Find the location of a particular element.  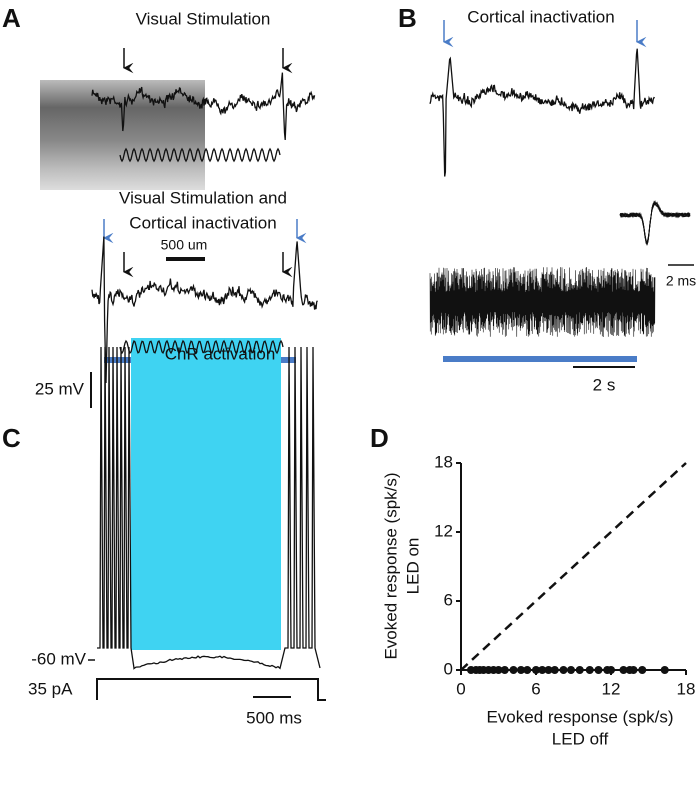

panel-title: Visual Stimulation is located at coordinates (203, 18).